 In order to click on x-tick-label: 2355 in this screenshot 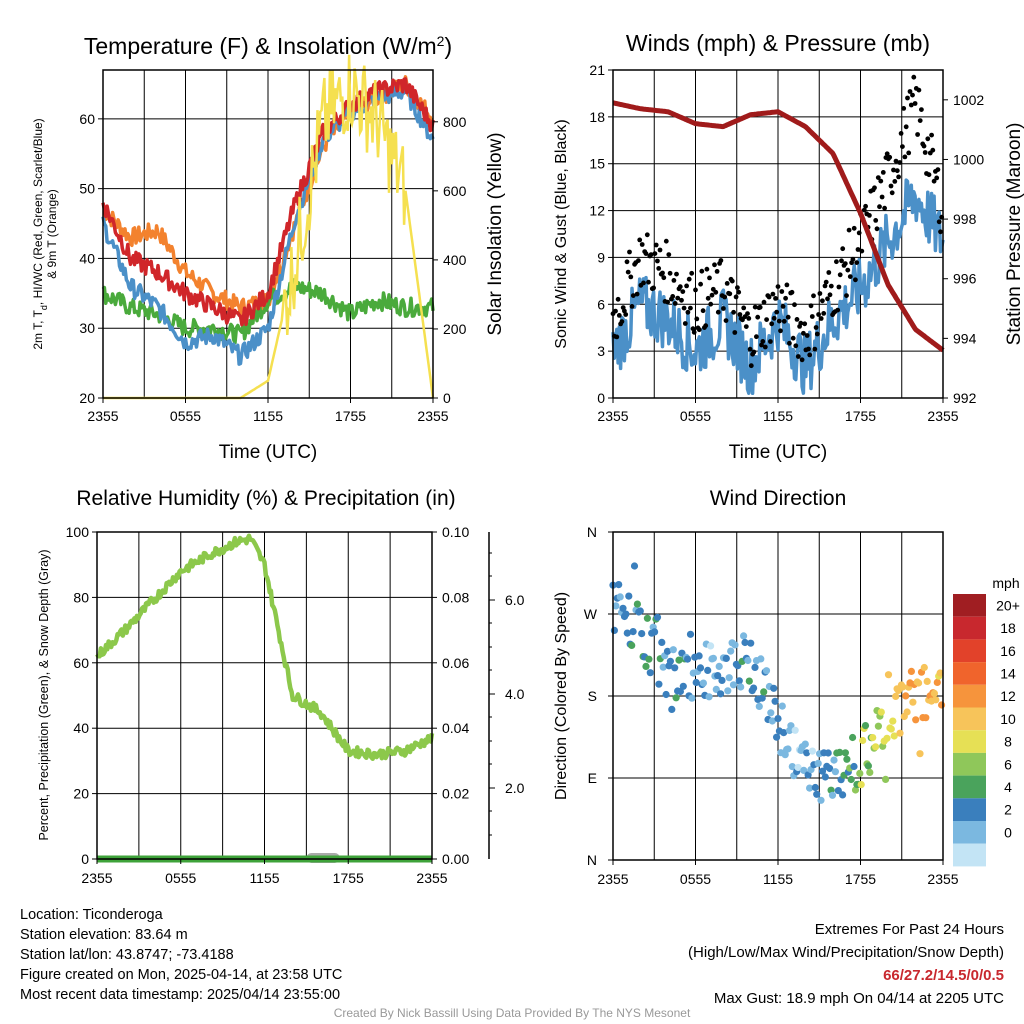, I will do `click(431, 878)`.